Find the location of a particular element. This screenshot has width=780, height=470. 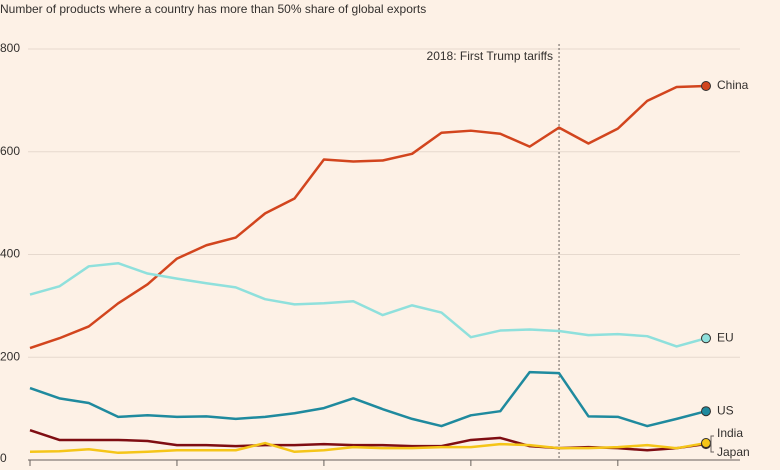

series-label: EU is located at coordinates (725, 337).